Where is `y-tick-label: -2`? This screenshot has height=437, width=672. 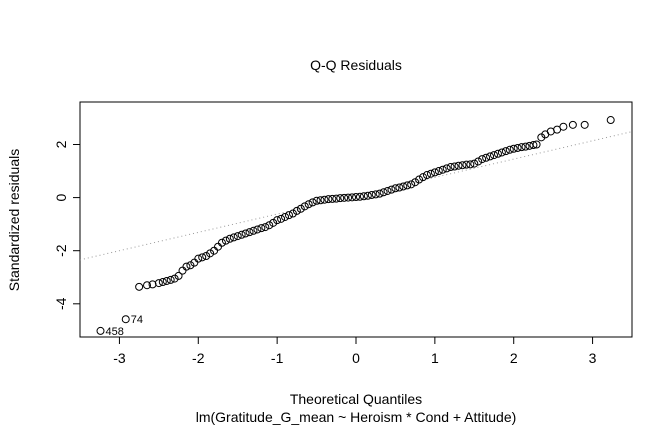
y-tick-label: -2 is located at coordinates (61, 250).